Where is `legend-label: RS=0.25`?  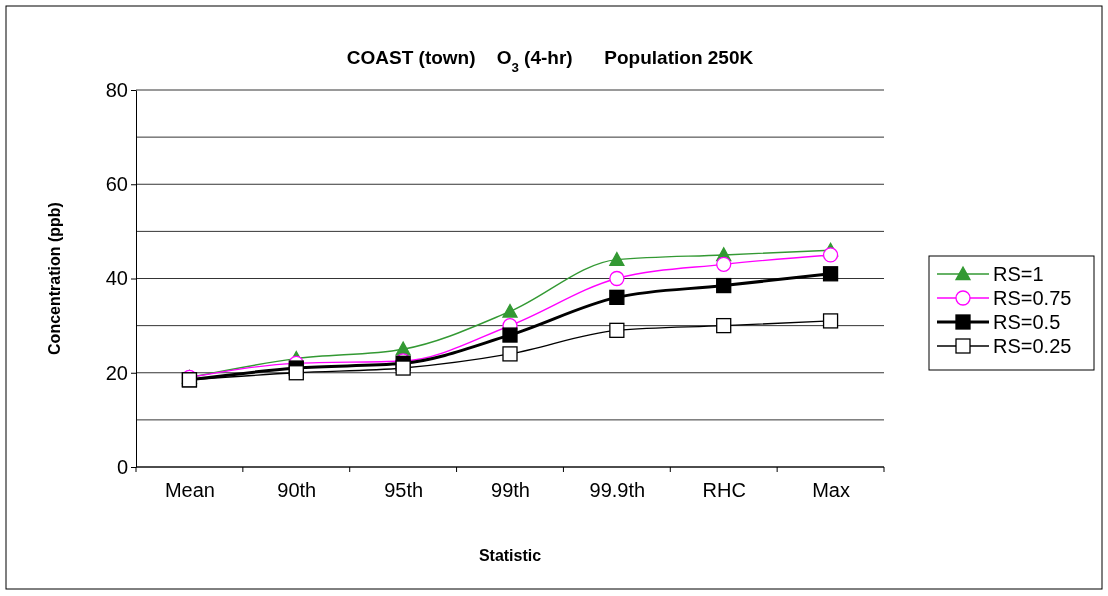 legend-label: RS=0.25 is located at coordinates (1032, 346).